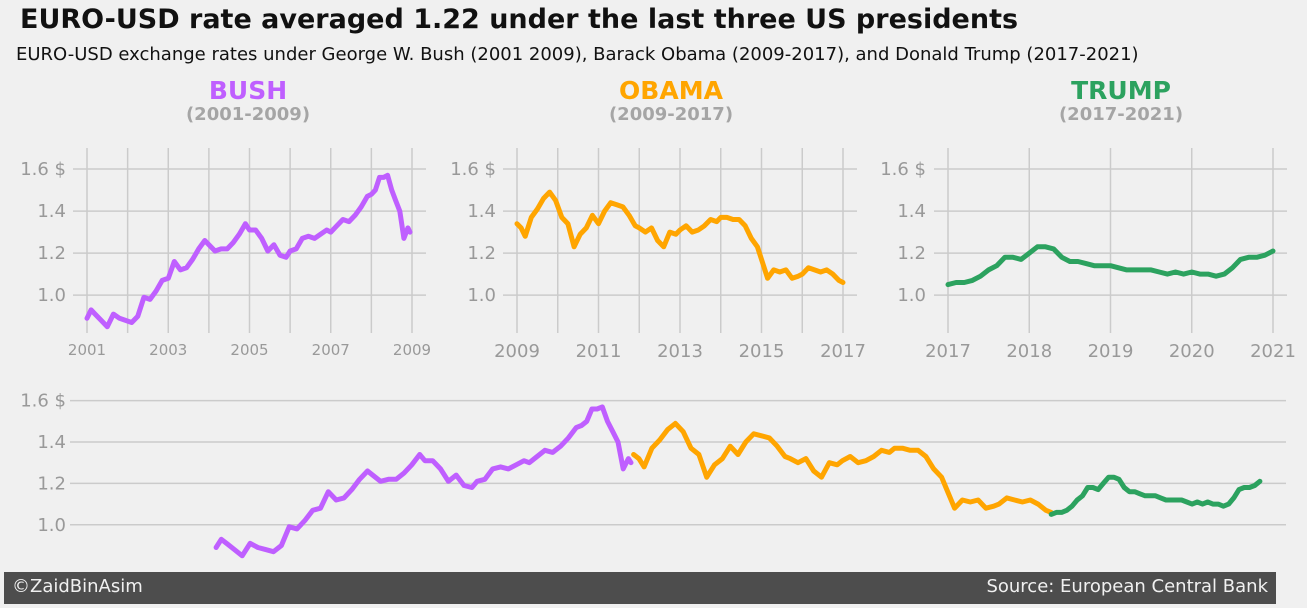 This screenshot has width=1307, height=608. Describe the element at coordinates (1029, 351) in the screenshot. I see `trump-xtick-label: 2018` at that location.